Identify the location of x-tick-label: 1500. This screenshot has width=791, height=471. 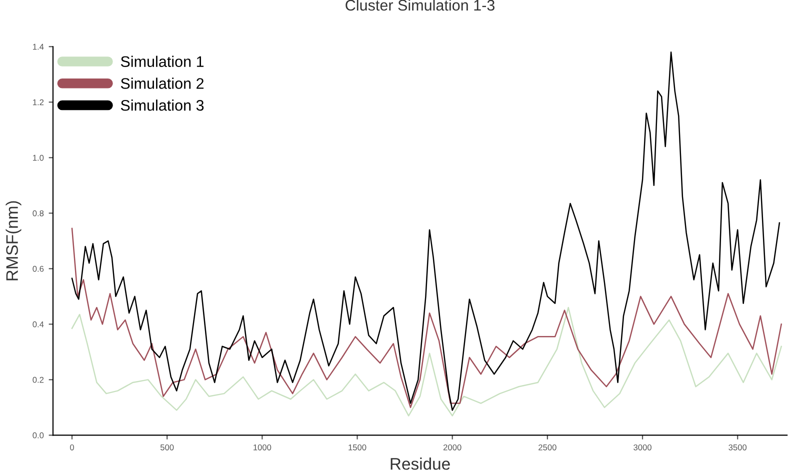
(357, 447).